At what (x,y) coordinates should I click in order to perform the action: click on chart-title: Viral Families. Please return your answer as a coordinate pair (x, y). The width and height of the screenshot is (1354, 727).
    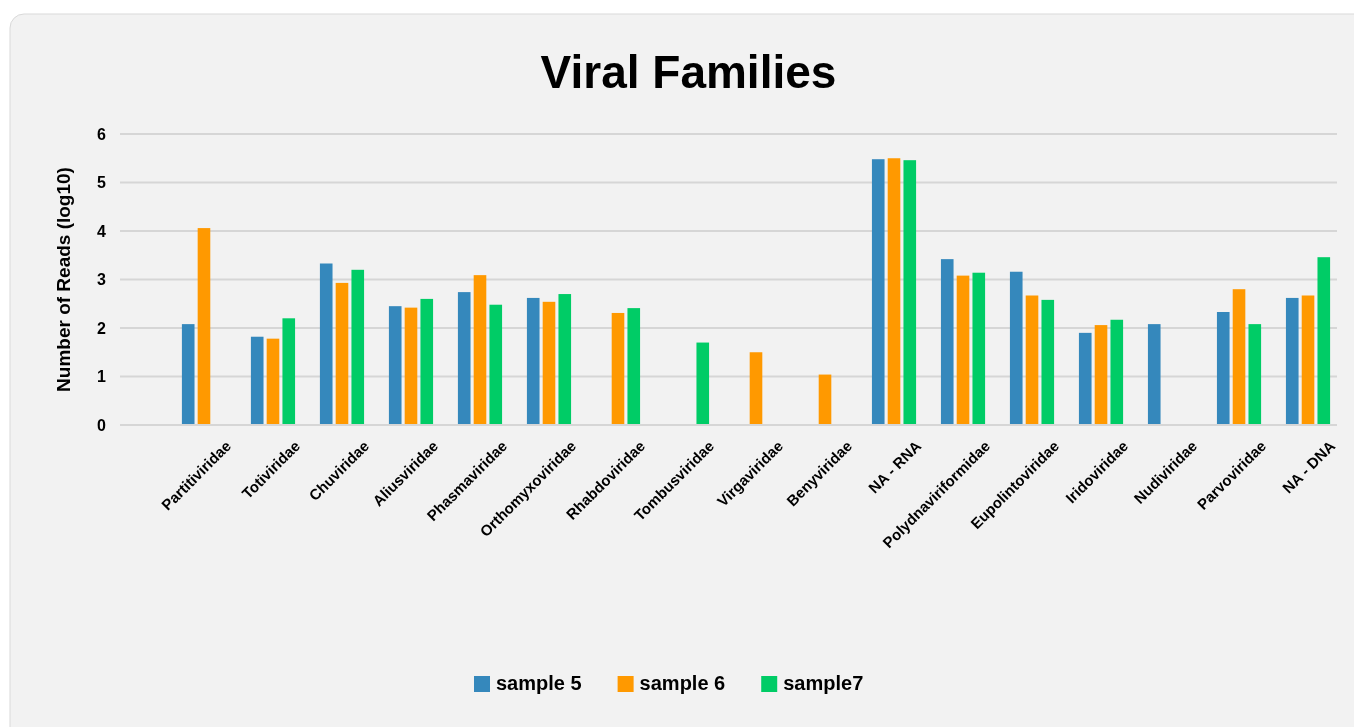
    Looking at the image, I should click on (688, 72).